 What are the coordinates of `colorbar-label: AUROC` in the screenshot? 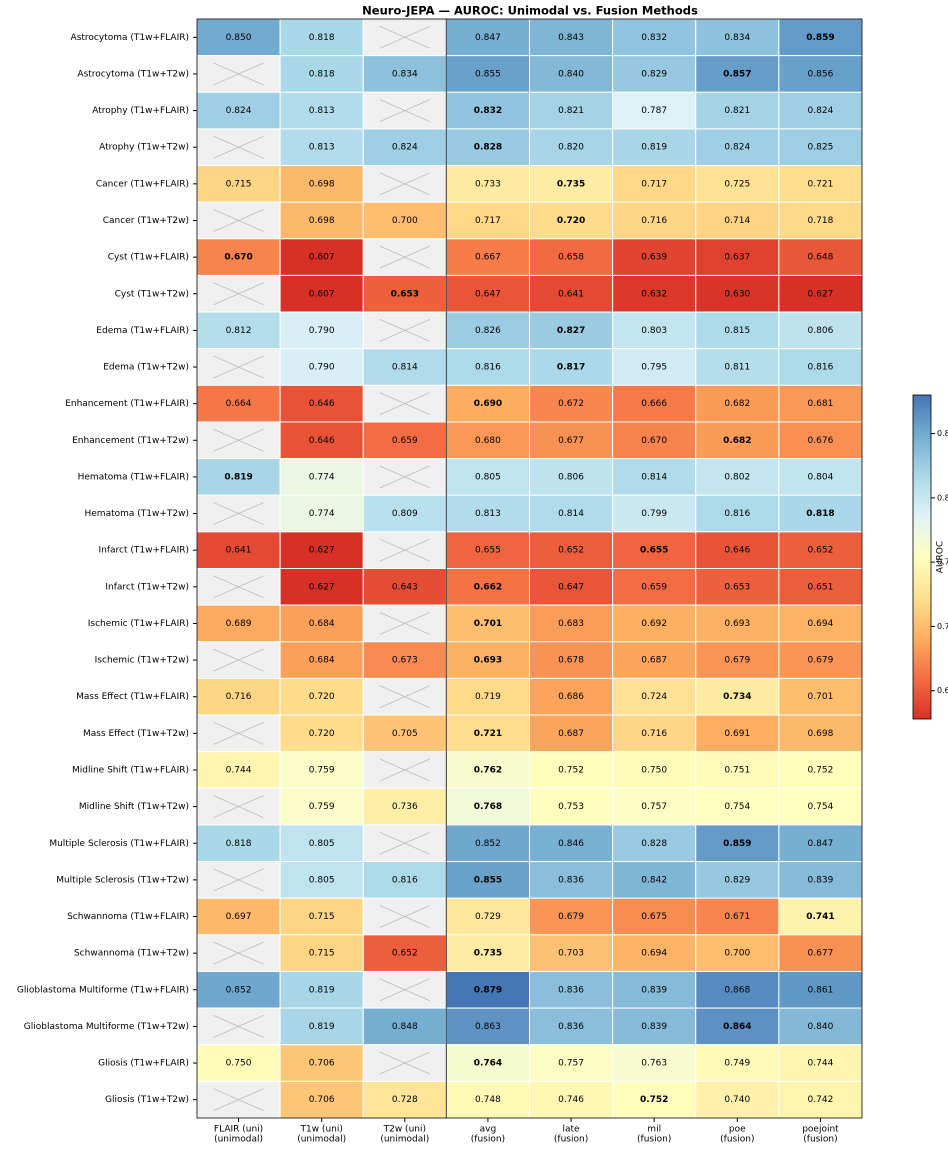 It's located at (941, 557).